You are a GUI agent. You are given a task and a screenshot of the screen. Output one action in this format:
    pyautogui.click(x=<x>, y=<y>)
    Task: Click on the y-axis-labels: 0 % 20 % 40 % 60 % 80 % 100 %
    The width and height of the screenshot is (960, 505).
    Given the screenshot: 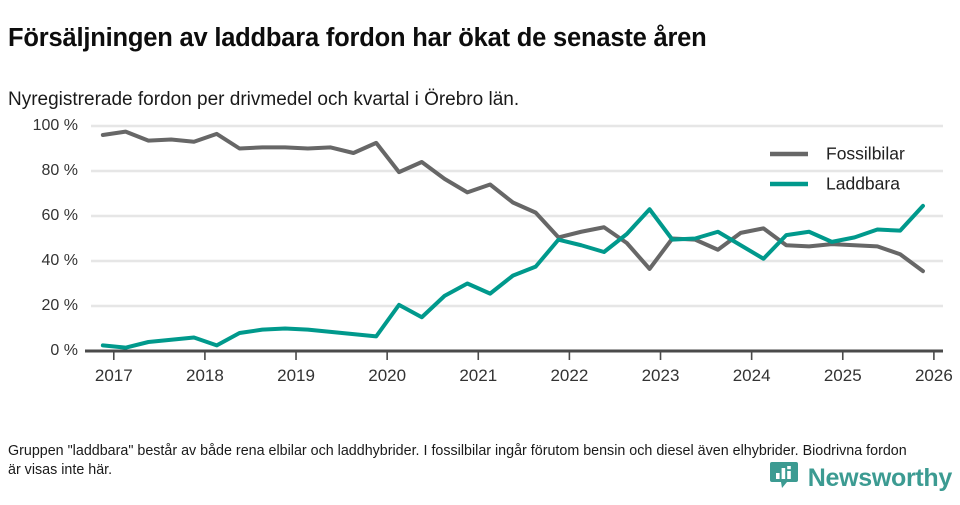 What is the action you would take?
    pyautogui.click(x=55, y=238)
    